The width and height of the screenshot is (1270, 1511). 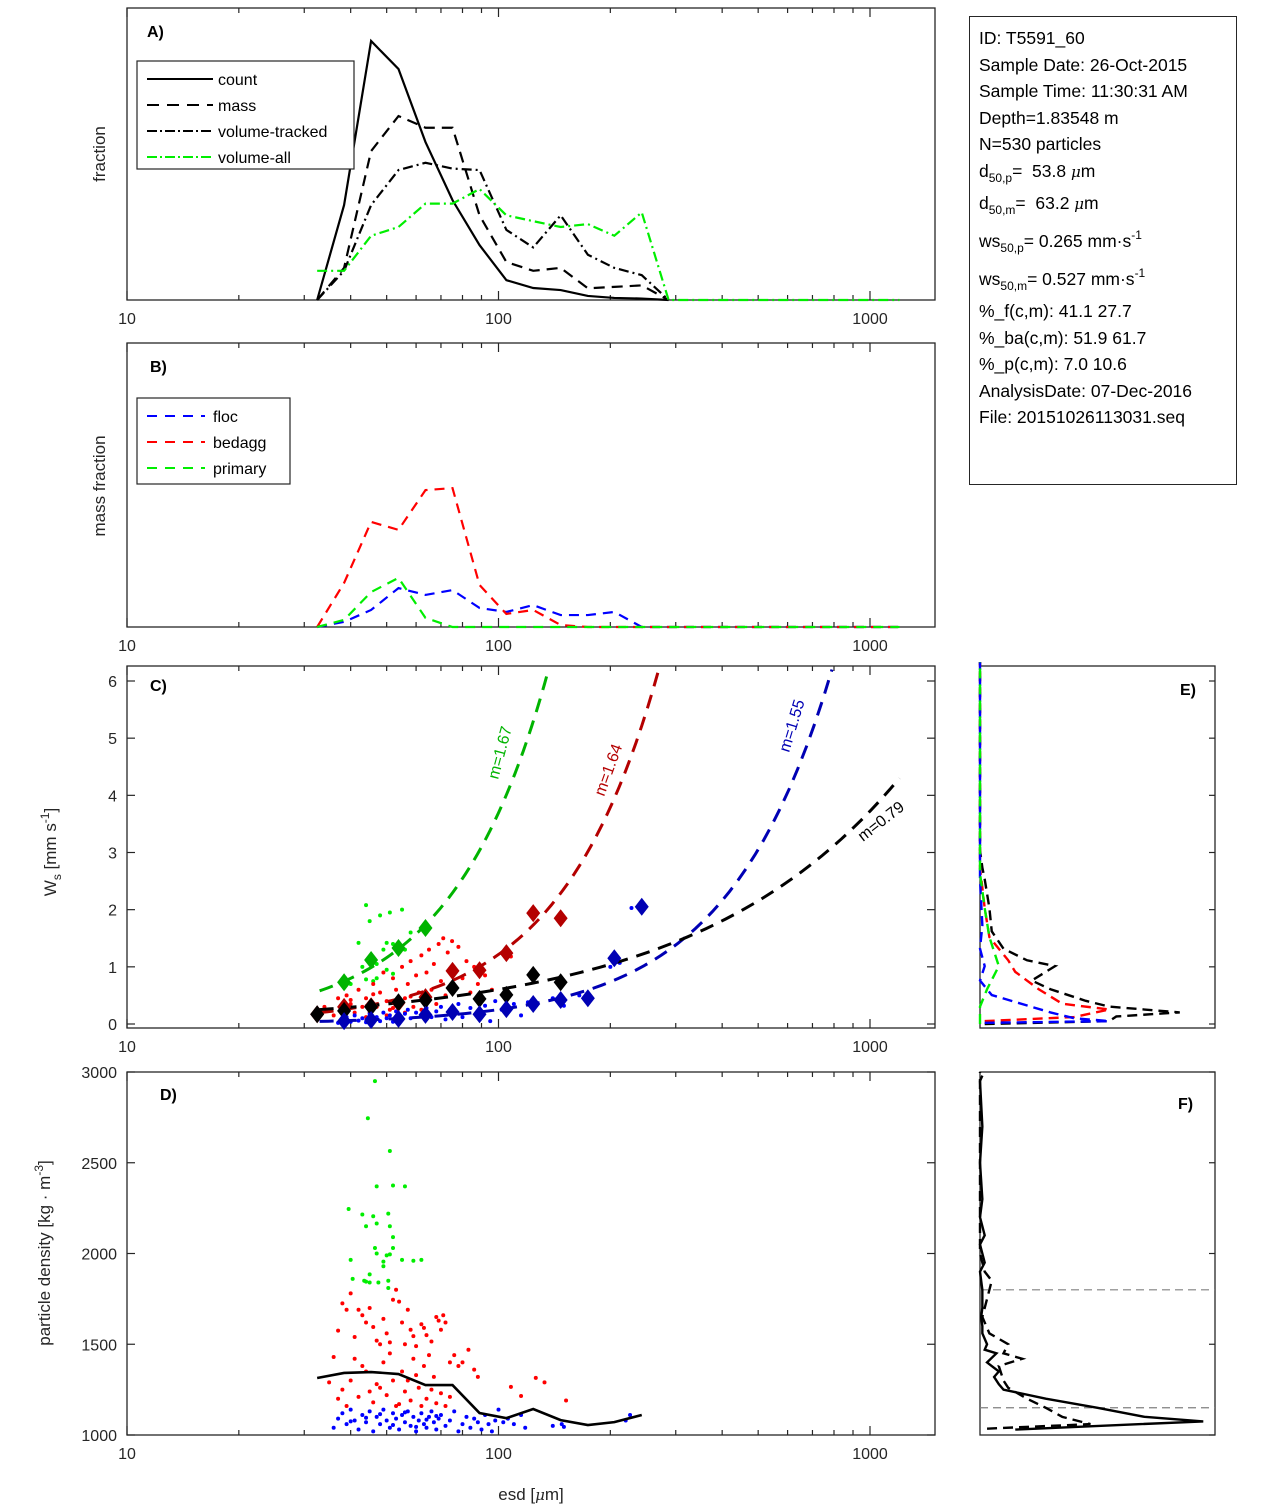 I want to click on median-diamond-primary, so click(x=425, y=927).